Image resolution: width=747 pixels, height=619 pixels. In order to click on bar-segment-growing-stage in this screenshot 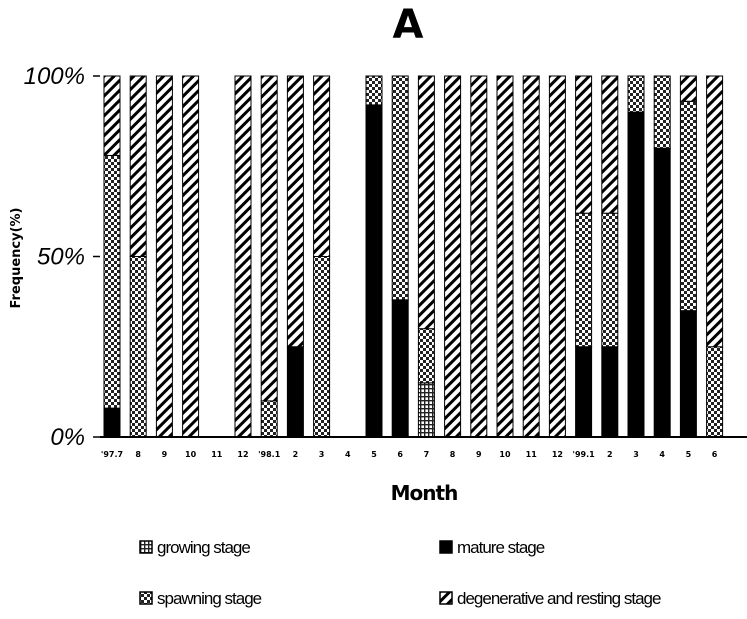, I will do `click(426, 410)`.